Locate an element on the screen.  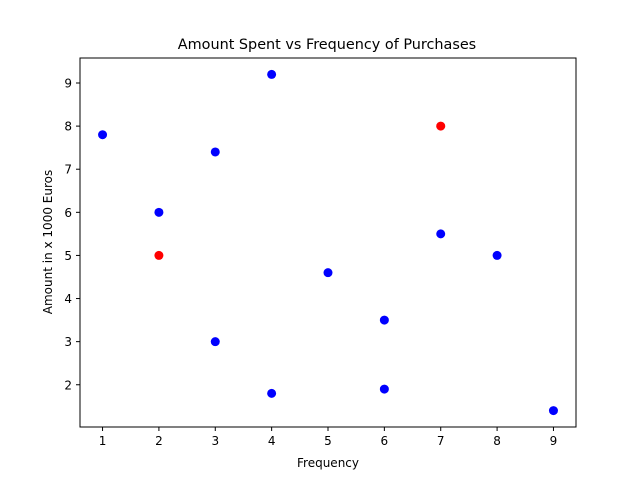
x-tick-label: 5 is located at coordinates (328, 441).